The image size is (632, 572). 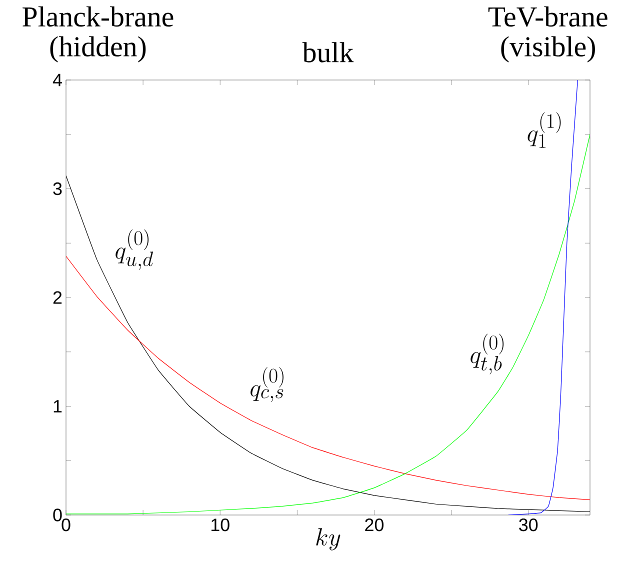 What do you see at coordinates (328, 52) in the screenshot?
I see `text: bulk` at bounding box center [328, 52].